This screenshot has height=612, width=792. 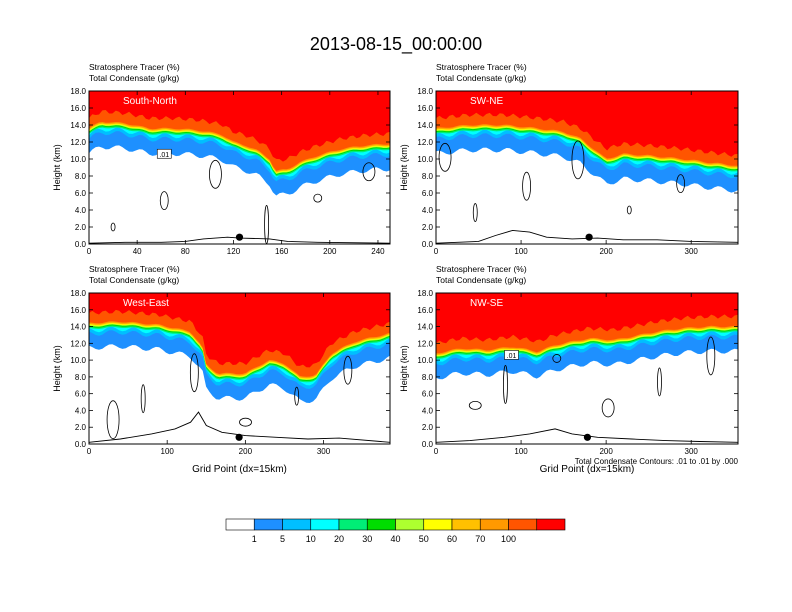 I want to click on contour-label: .01, so click(x=512, y=356).